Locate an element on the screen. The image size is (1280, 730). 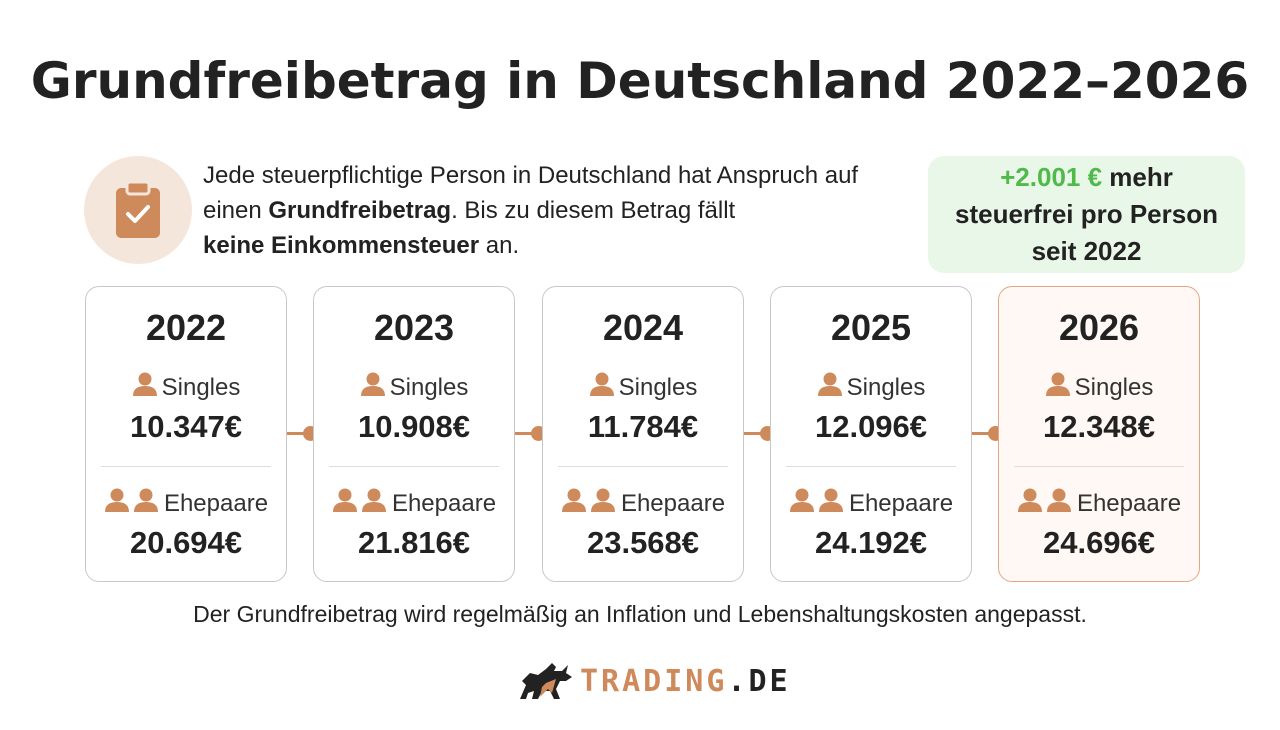
bull-icon is located at coordinates (546, 681).